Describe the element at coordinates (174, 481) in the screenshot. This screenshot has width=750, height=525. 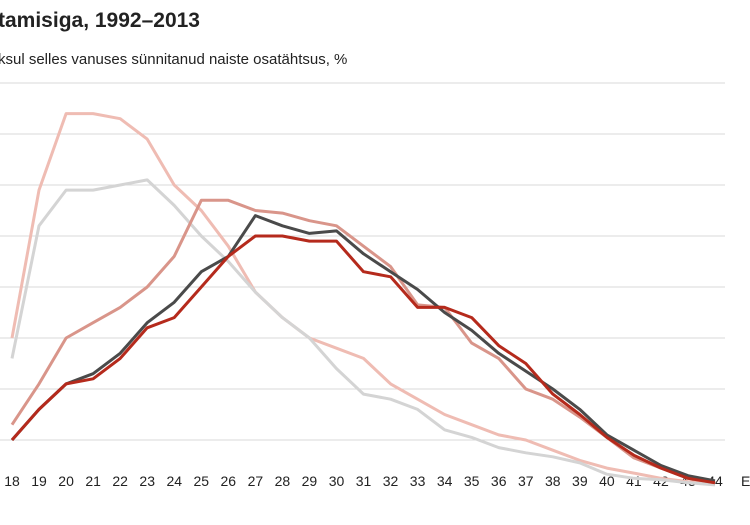
I see `x-tick-label: 24` at that location.